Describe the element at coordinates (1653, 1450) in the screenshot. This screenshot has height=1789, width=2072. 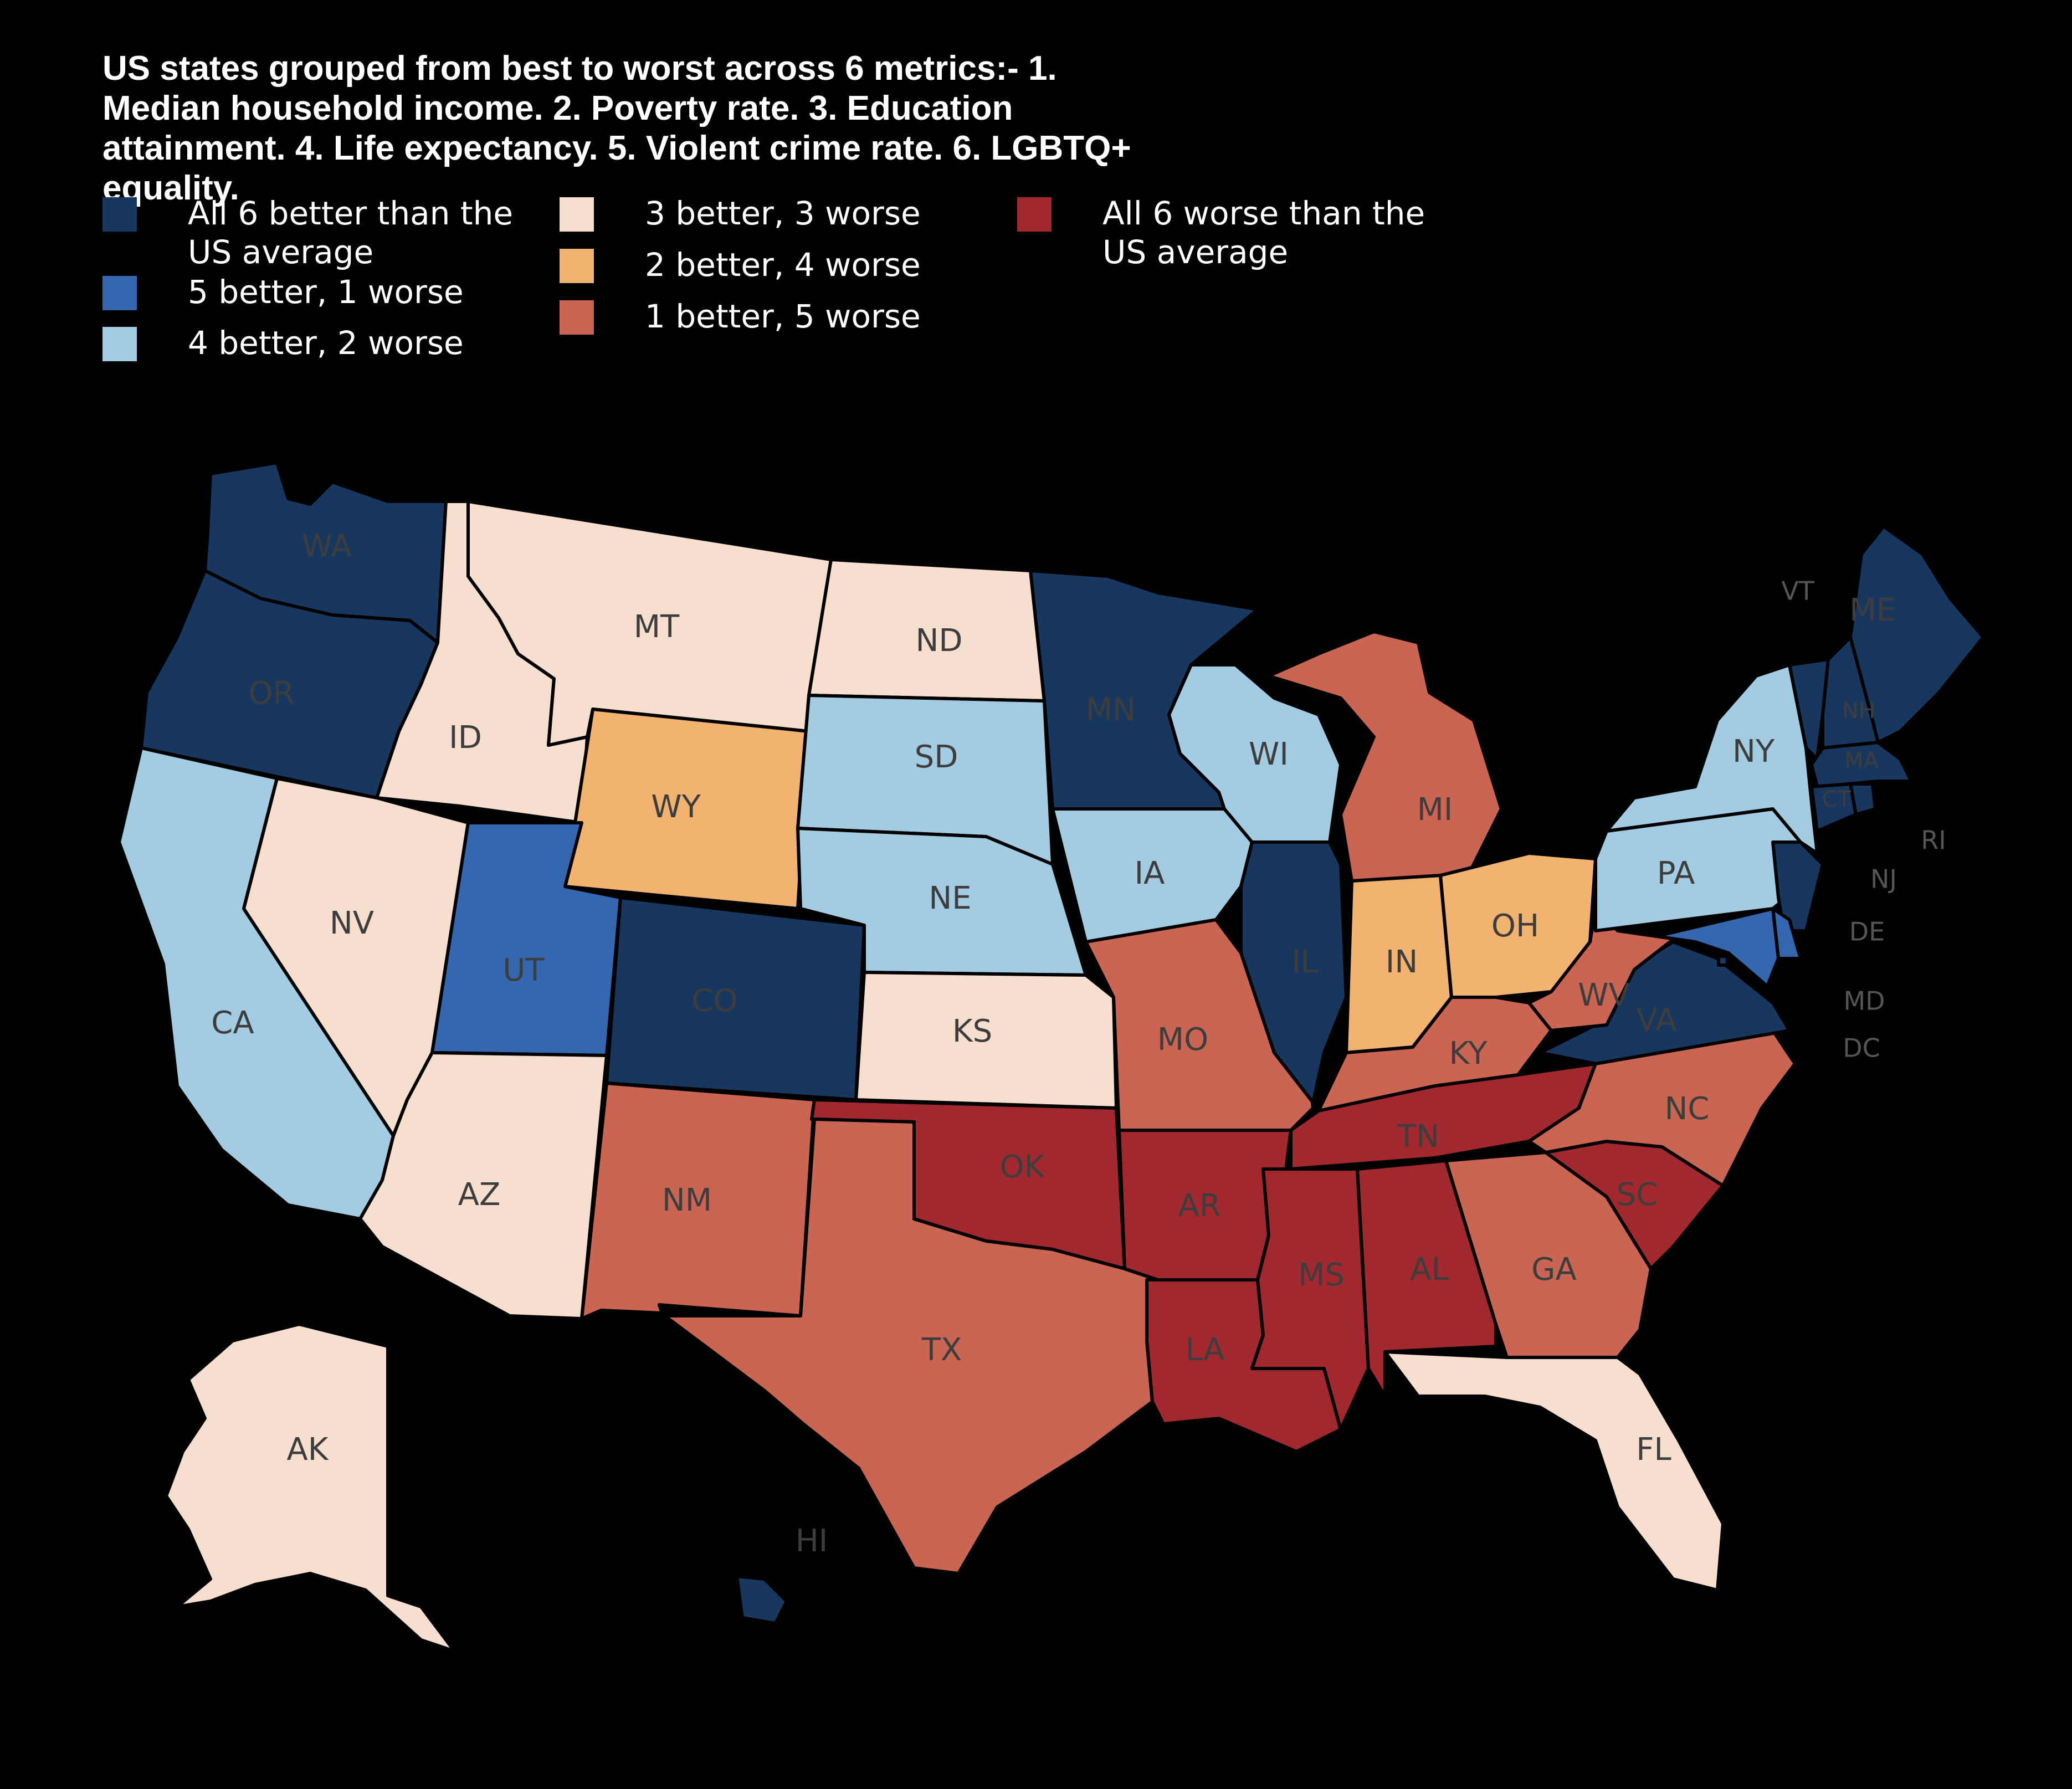
I see `state-label-fl: FL` at that location.